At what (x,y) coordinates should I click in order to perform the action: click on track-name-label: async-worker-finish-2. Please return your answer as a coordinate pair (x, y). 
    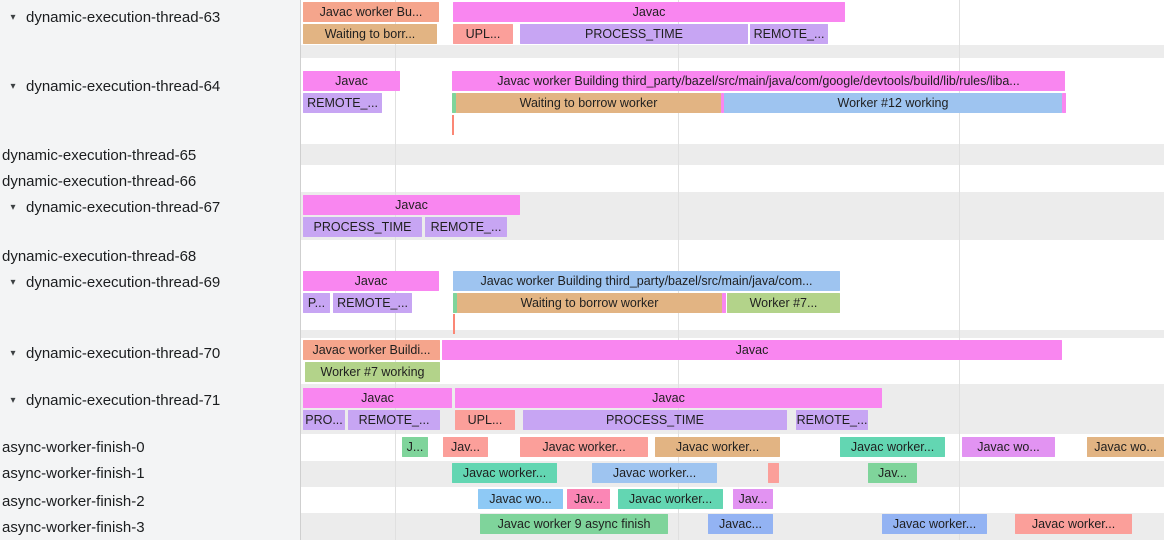
    Looking at the image, I should click on (73, 501).